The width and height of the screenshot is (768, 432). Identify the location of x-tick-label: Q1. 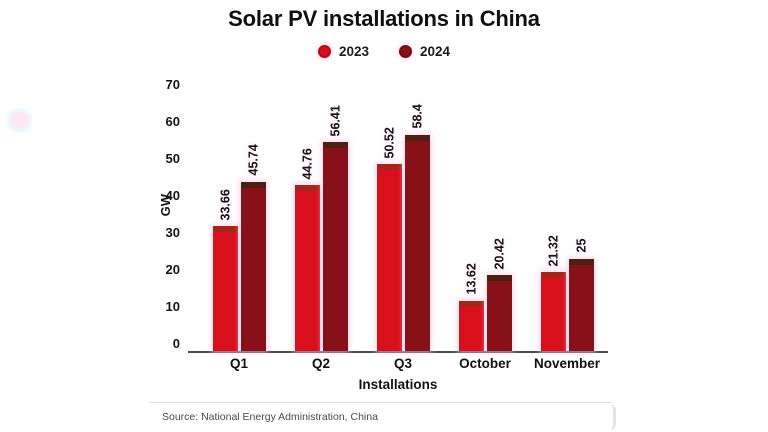
(238, 363).